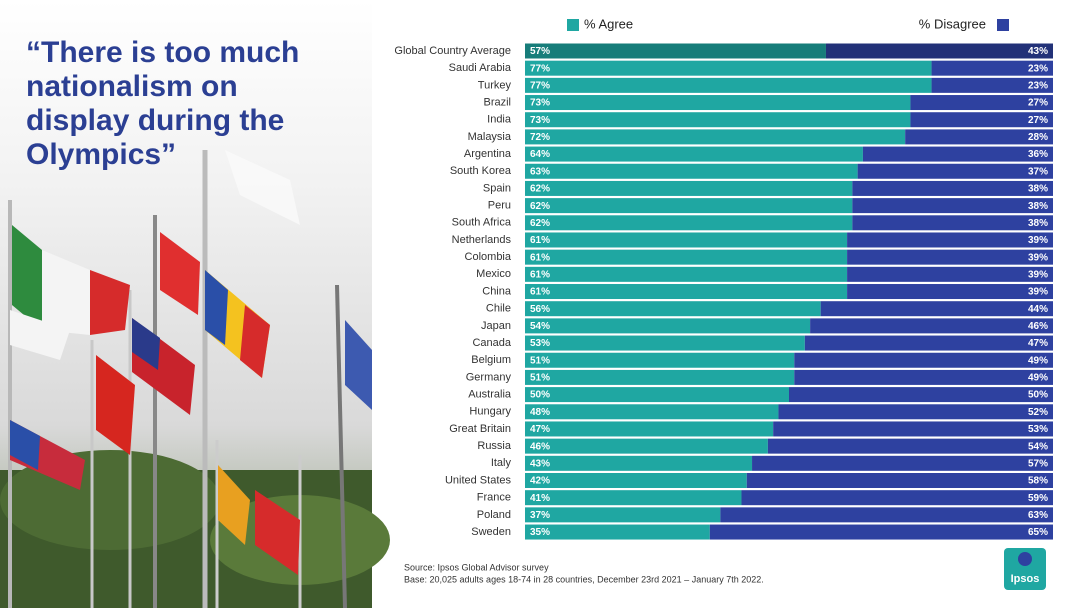 This screenshot has height=608, width=1080. I want to click on value-label: 52%, so click(1038, 412).